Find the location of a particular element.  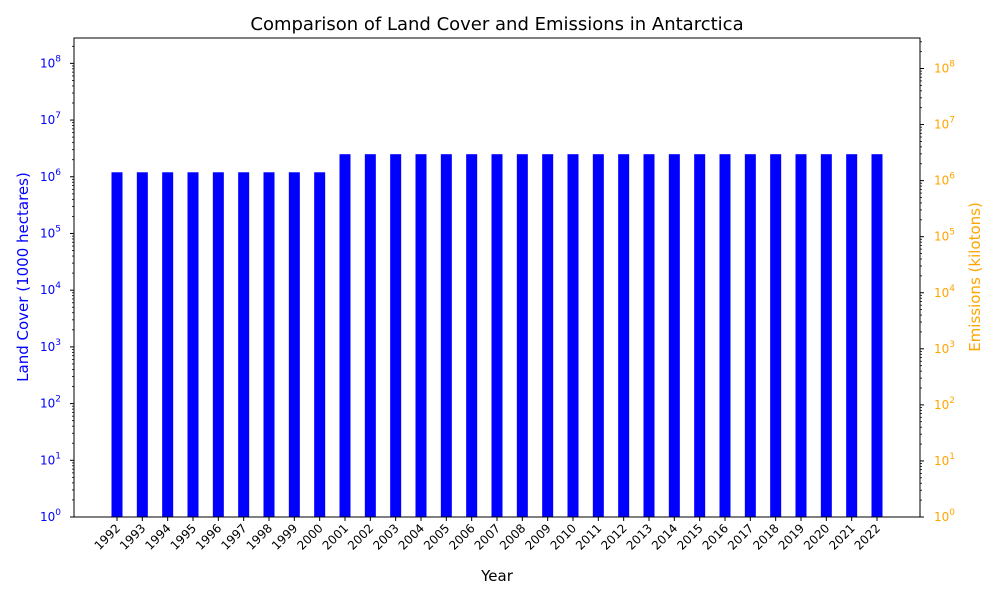

right-tick-label: 10⁴ is located at coordinates (944, 292).